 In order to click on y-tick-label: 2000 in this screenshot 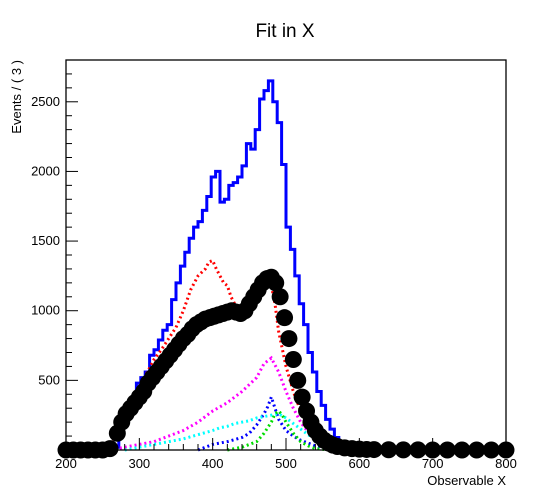, I will do `click(45, 170)`.